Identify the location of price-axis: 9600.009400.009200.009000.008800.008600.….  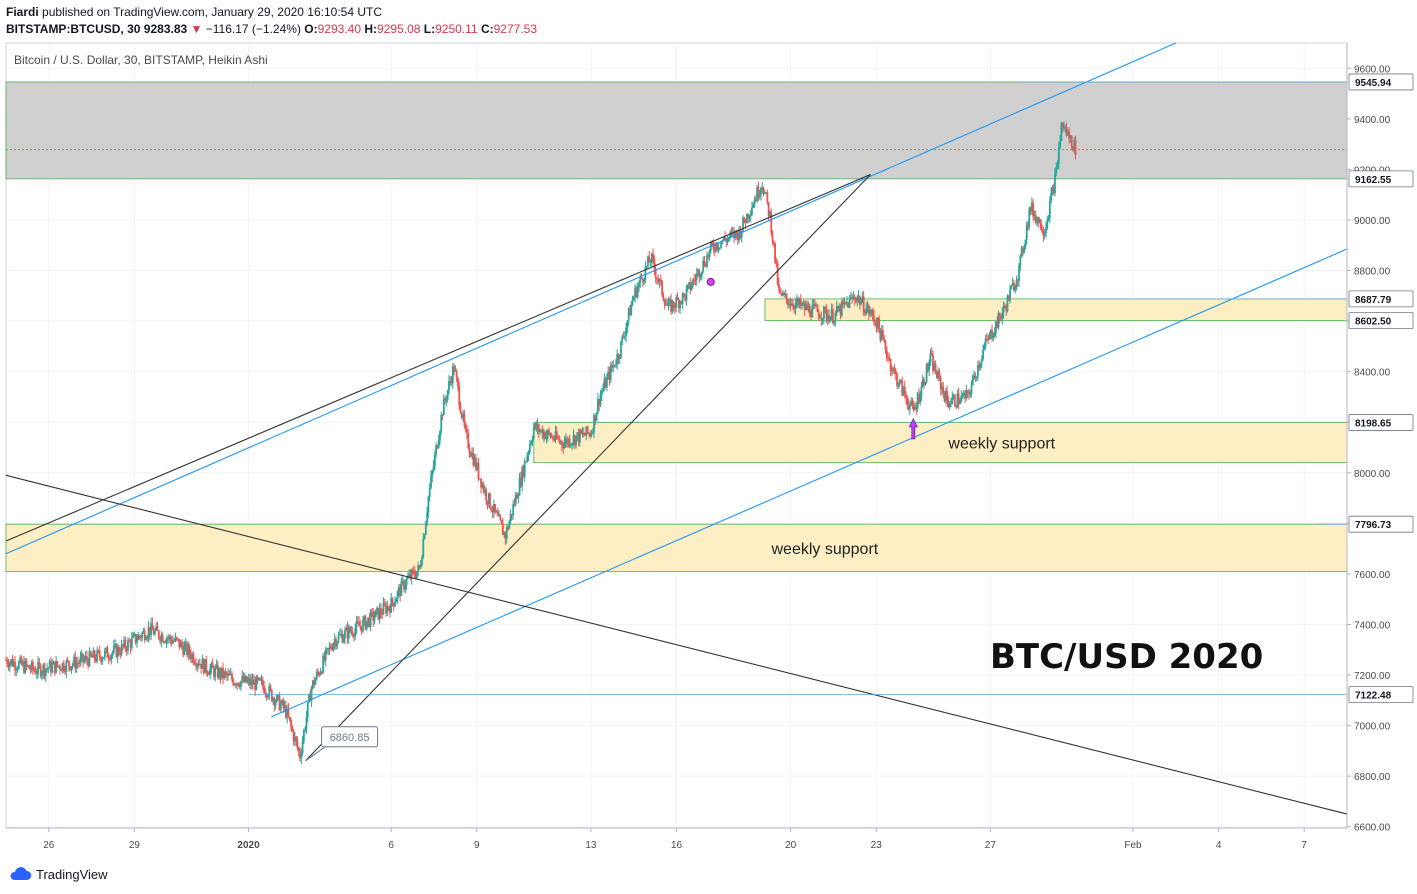
(1380, 438).